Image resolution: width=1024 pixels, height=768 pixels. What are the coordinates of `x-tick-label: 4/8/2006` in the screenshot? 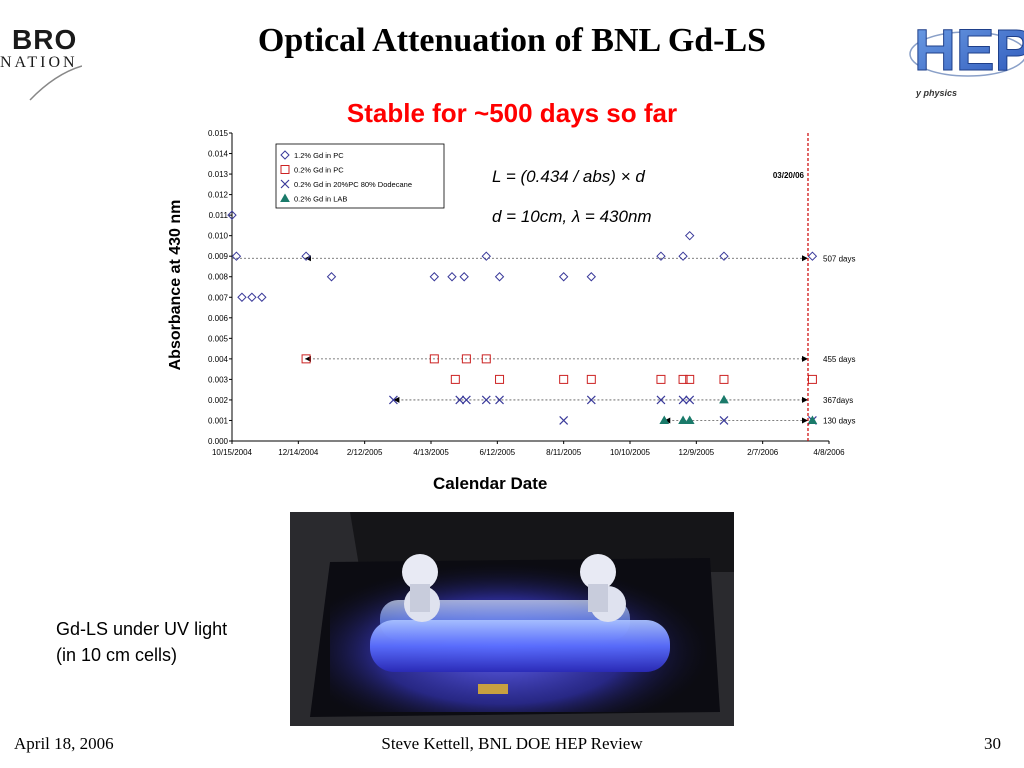 It's located at (829, 452).